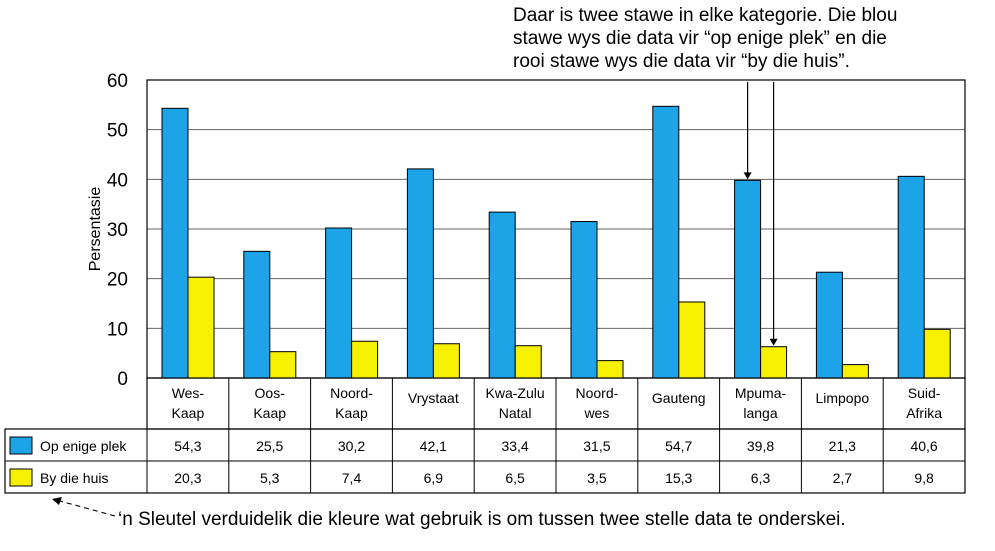 The image size is (995, 551). What do you see at coordinates (270, 393) in the screenshot?
I see `category-label: Oos-` at bounding box center [270, 393].